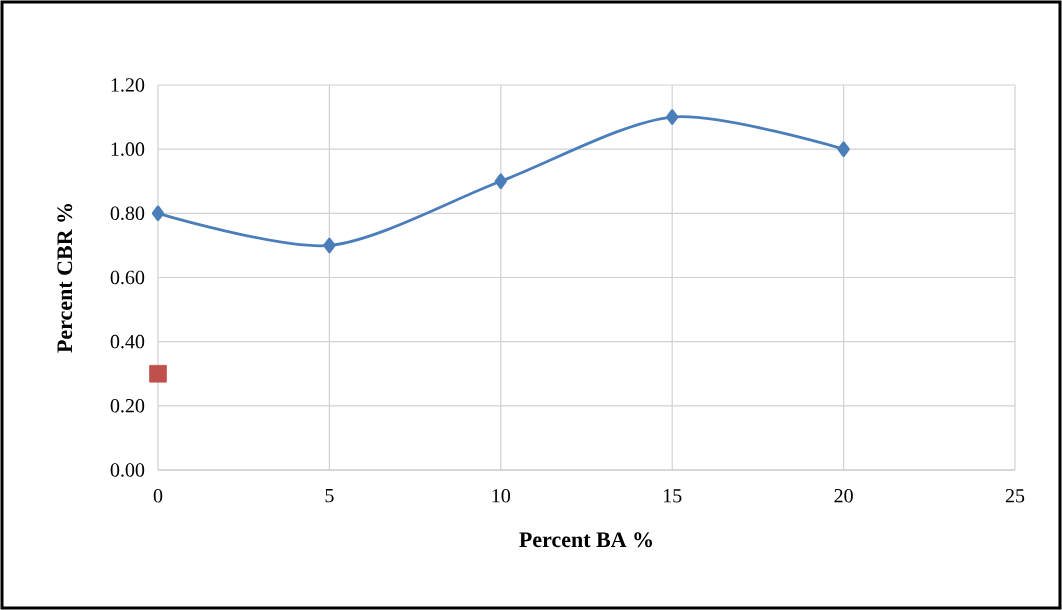  I want to click on x-tick-label: 5, so click(329, 496).